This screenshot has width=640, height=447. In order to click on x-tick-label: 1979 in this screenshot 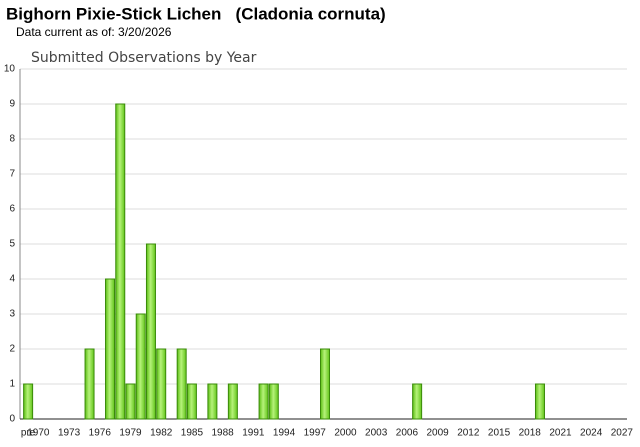, I will do `click(130, 433)`.